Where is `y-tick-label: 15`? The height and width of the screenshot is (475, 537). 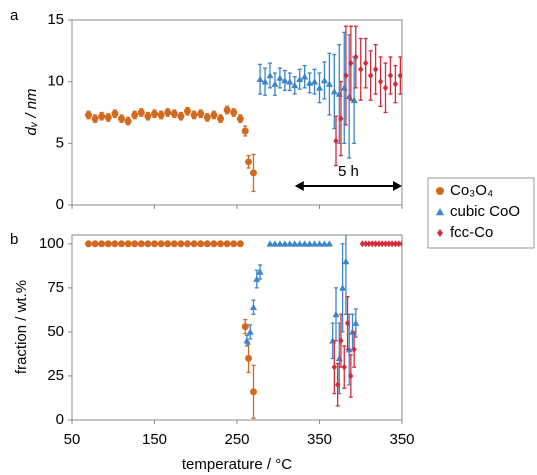 y-tick-label: 15 is located at coordinates (55, 19).